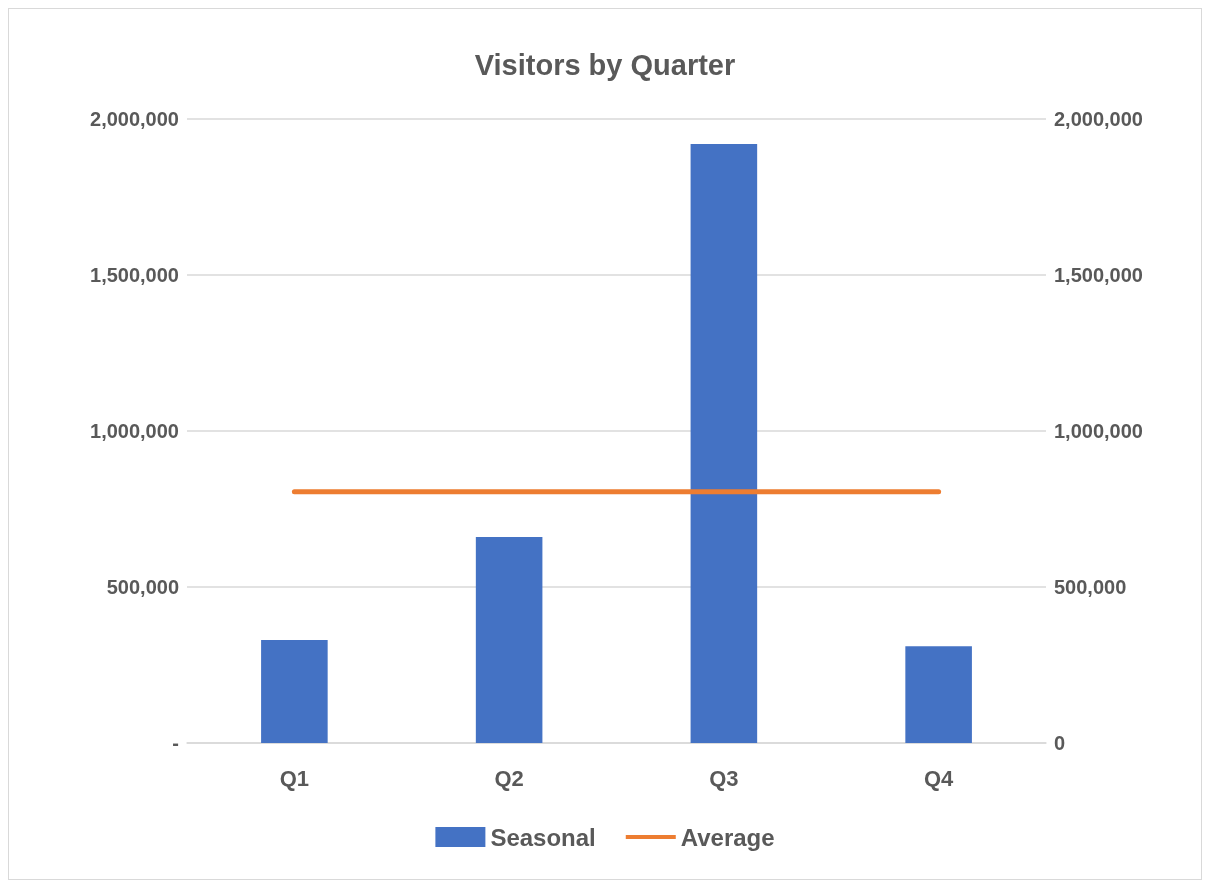 The width and height of the screenshot is (1210, 888). I want to click on x-tick-label: Q3, so click(724, 778).